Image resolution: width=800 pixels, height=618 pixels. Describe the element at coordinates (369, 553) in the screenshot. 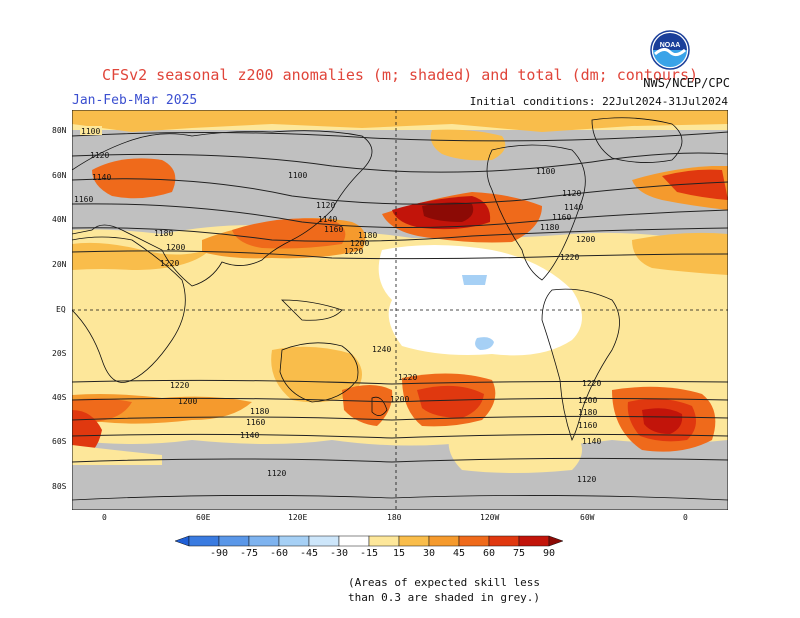

I see `colorbar-label: -15` at that location.